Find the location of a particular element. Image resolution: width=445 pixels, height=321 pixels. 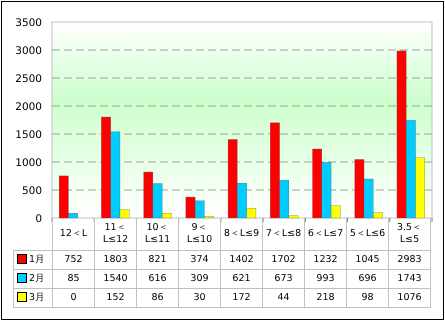

y-tick-label: 1500 is located at coordinates (28, 135).